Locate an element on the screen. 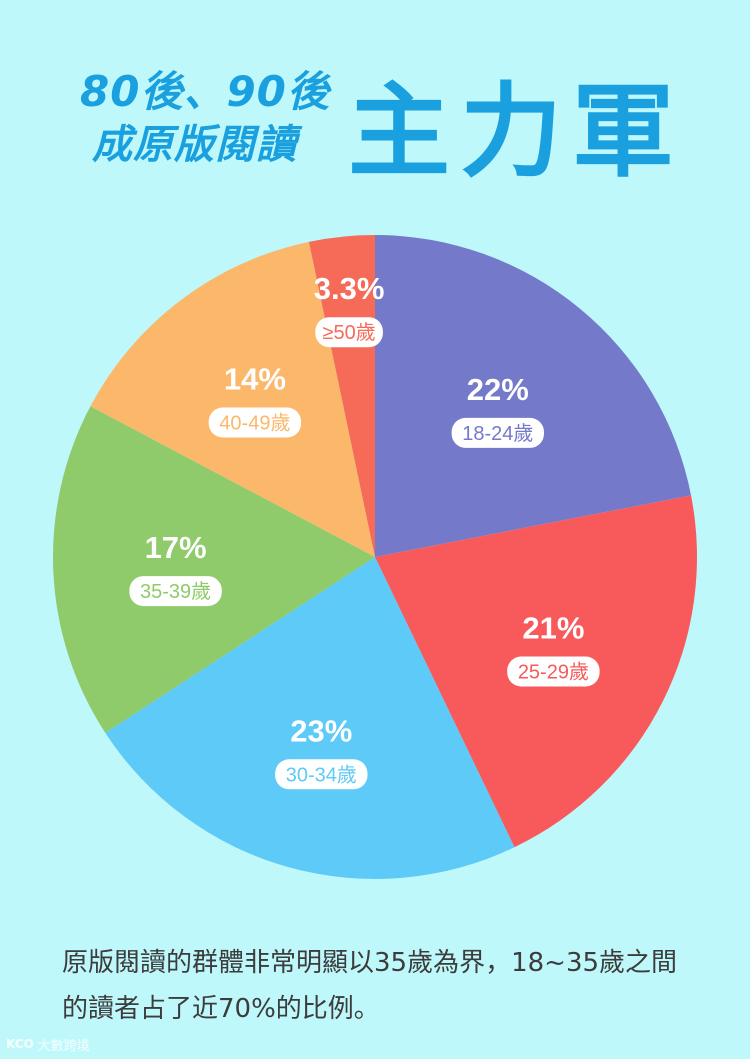 Image resolution: width=750 pixels, height=1059 pixels. slice-category-label: 40-49歲 is located at coordinates (254, 423).